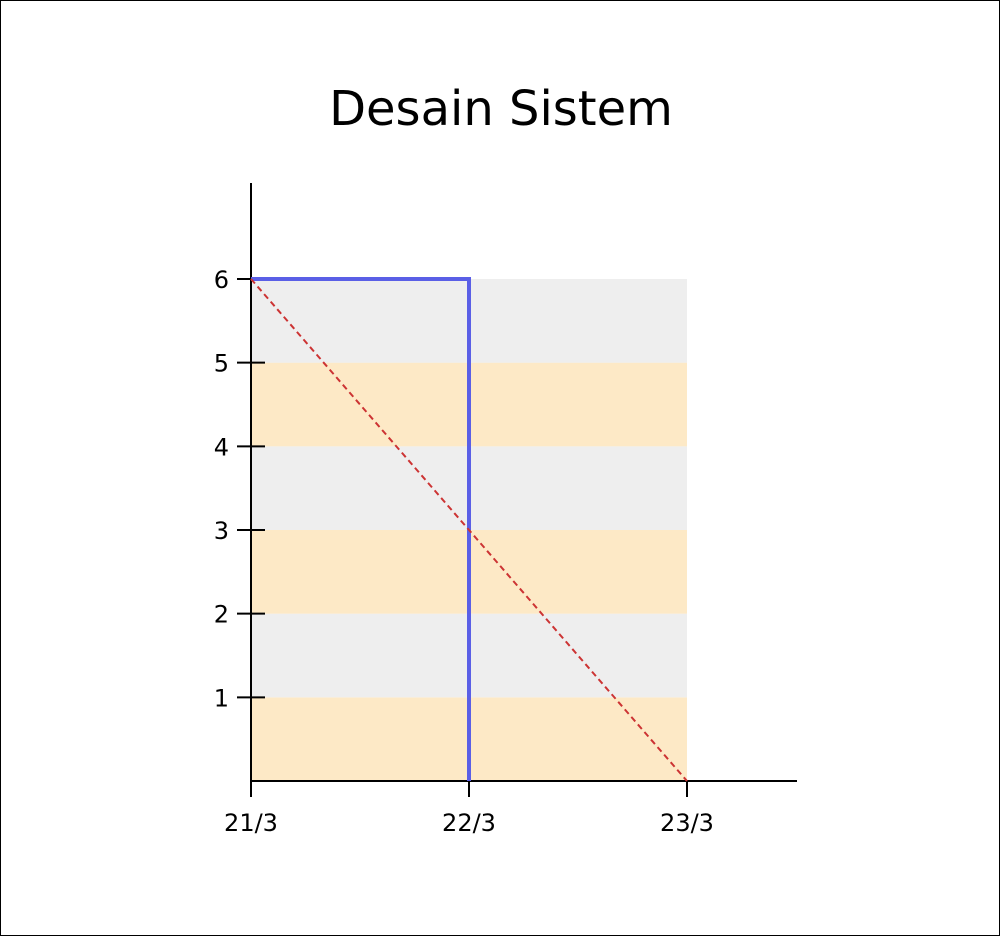 This screenshot has height=937, width=1000. Describe the element at coordinates (221, 447) in the screenshot. I see `y-tick-label-4: 4` at that location.